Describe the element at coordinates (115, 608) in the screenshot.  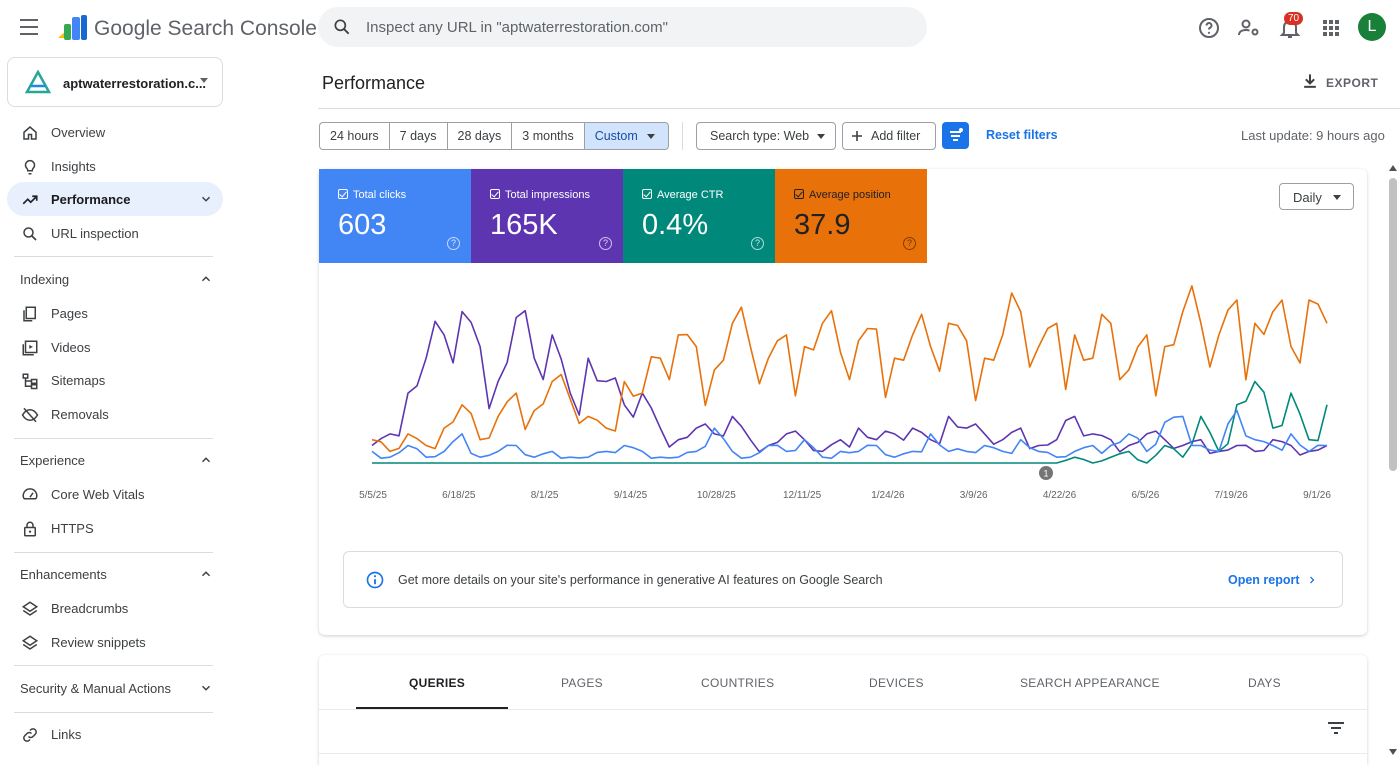
I see `sidebar-item-breadcrumbs: Breadcrumbs` at that location.